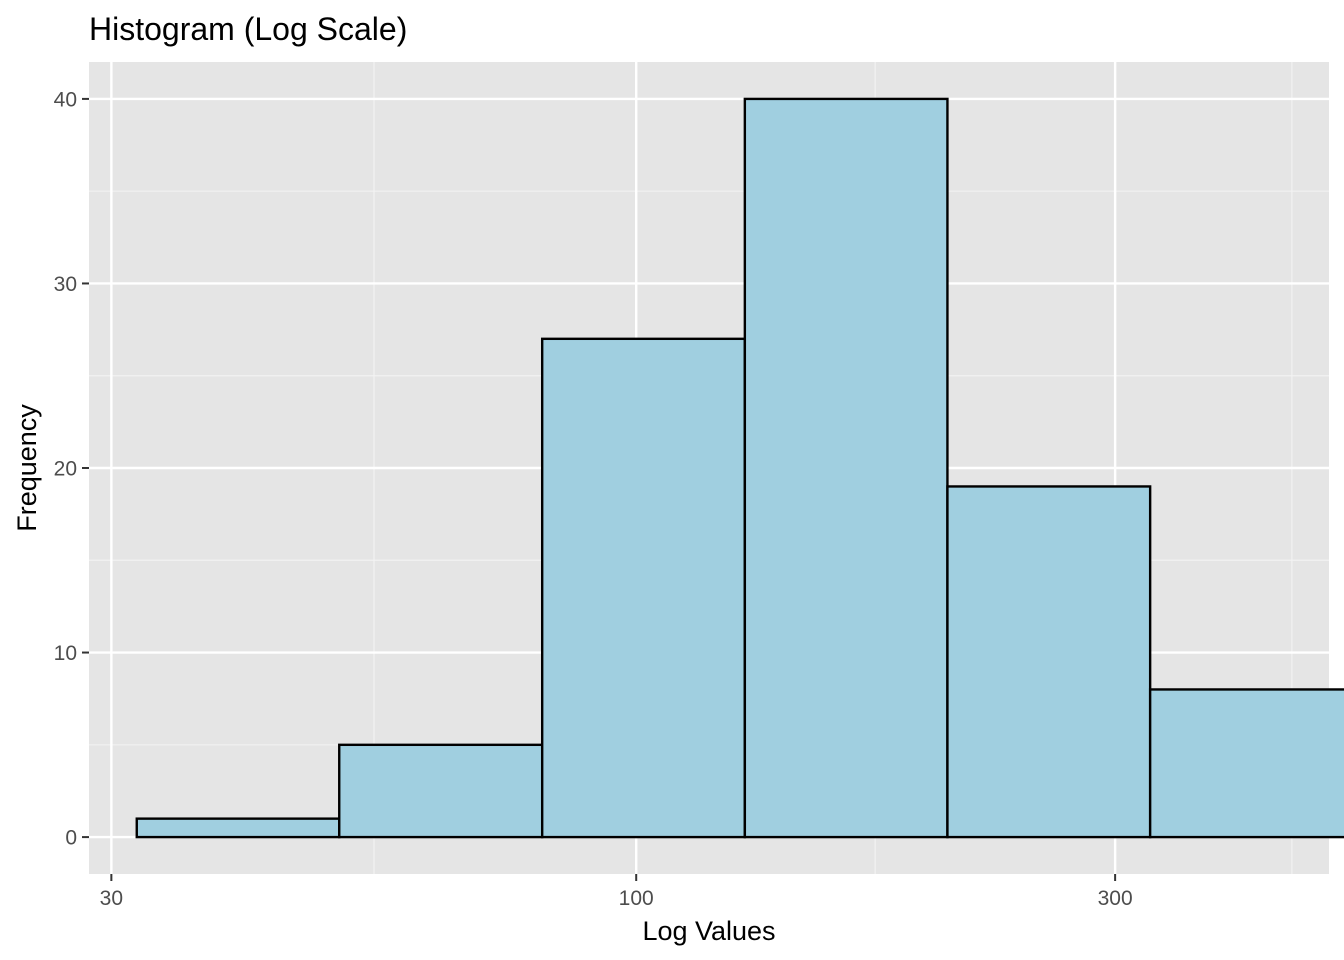 The height and width of the screenshot is (960, 1344). Describe the element at coordinates (27, 468) in the screenshot. I see `y-axis-title: Frequency` at that location.